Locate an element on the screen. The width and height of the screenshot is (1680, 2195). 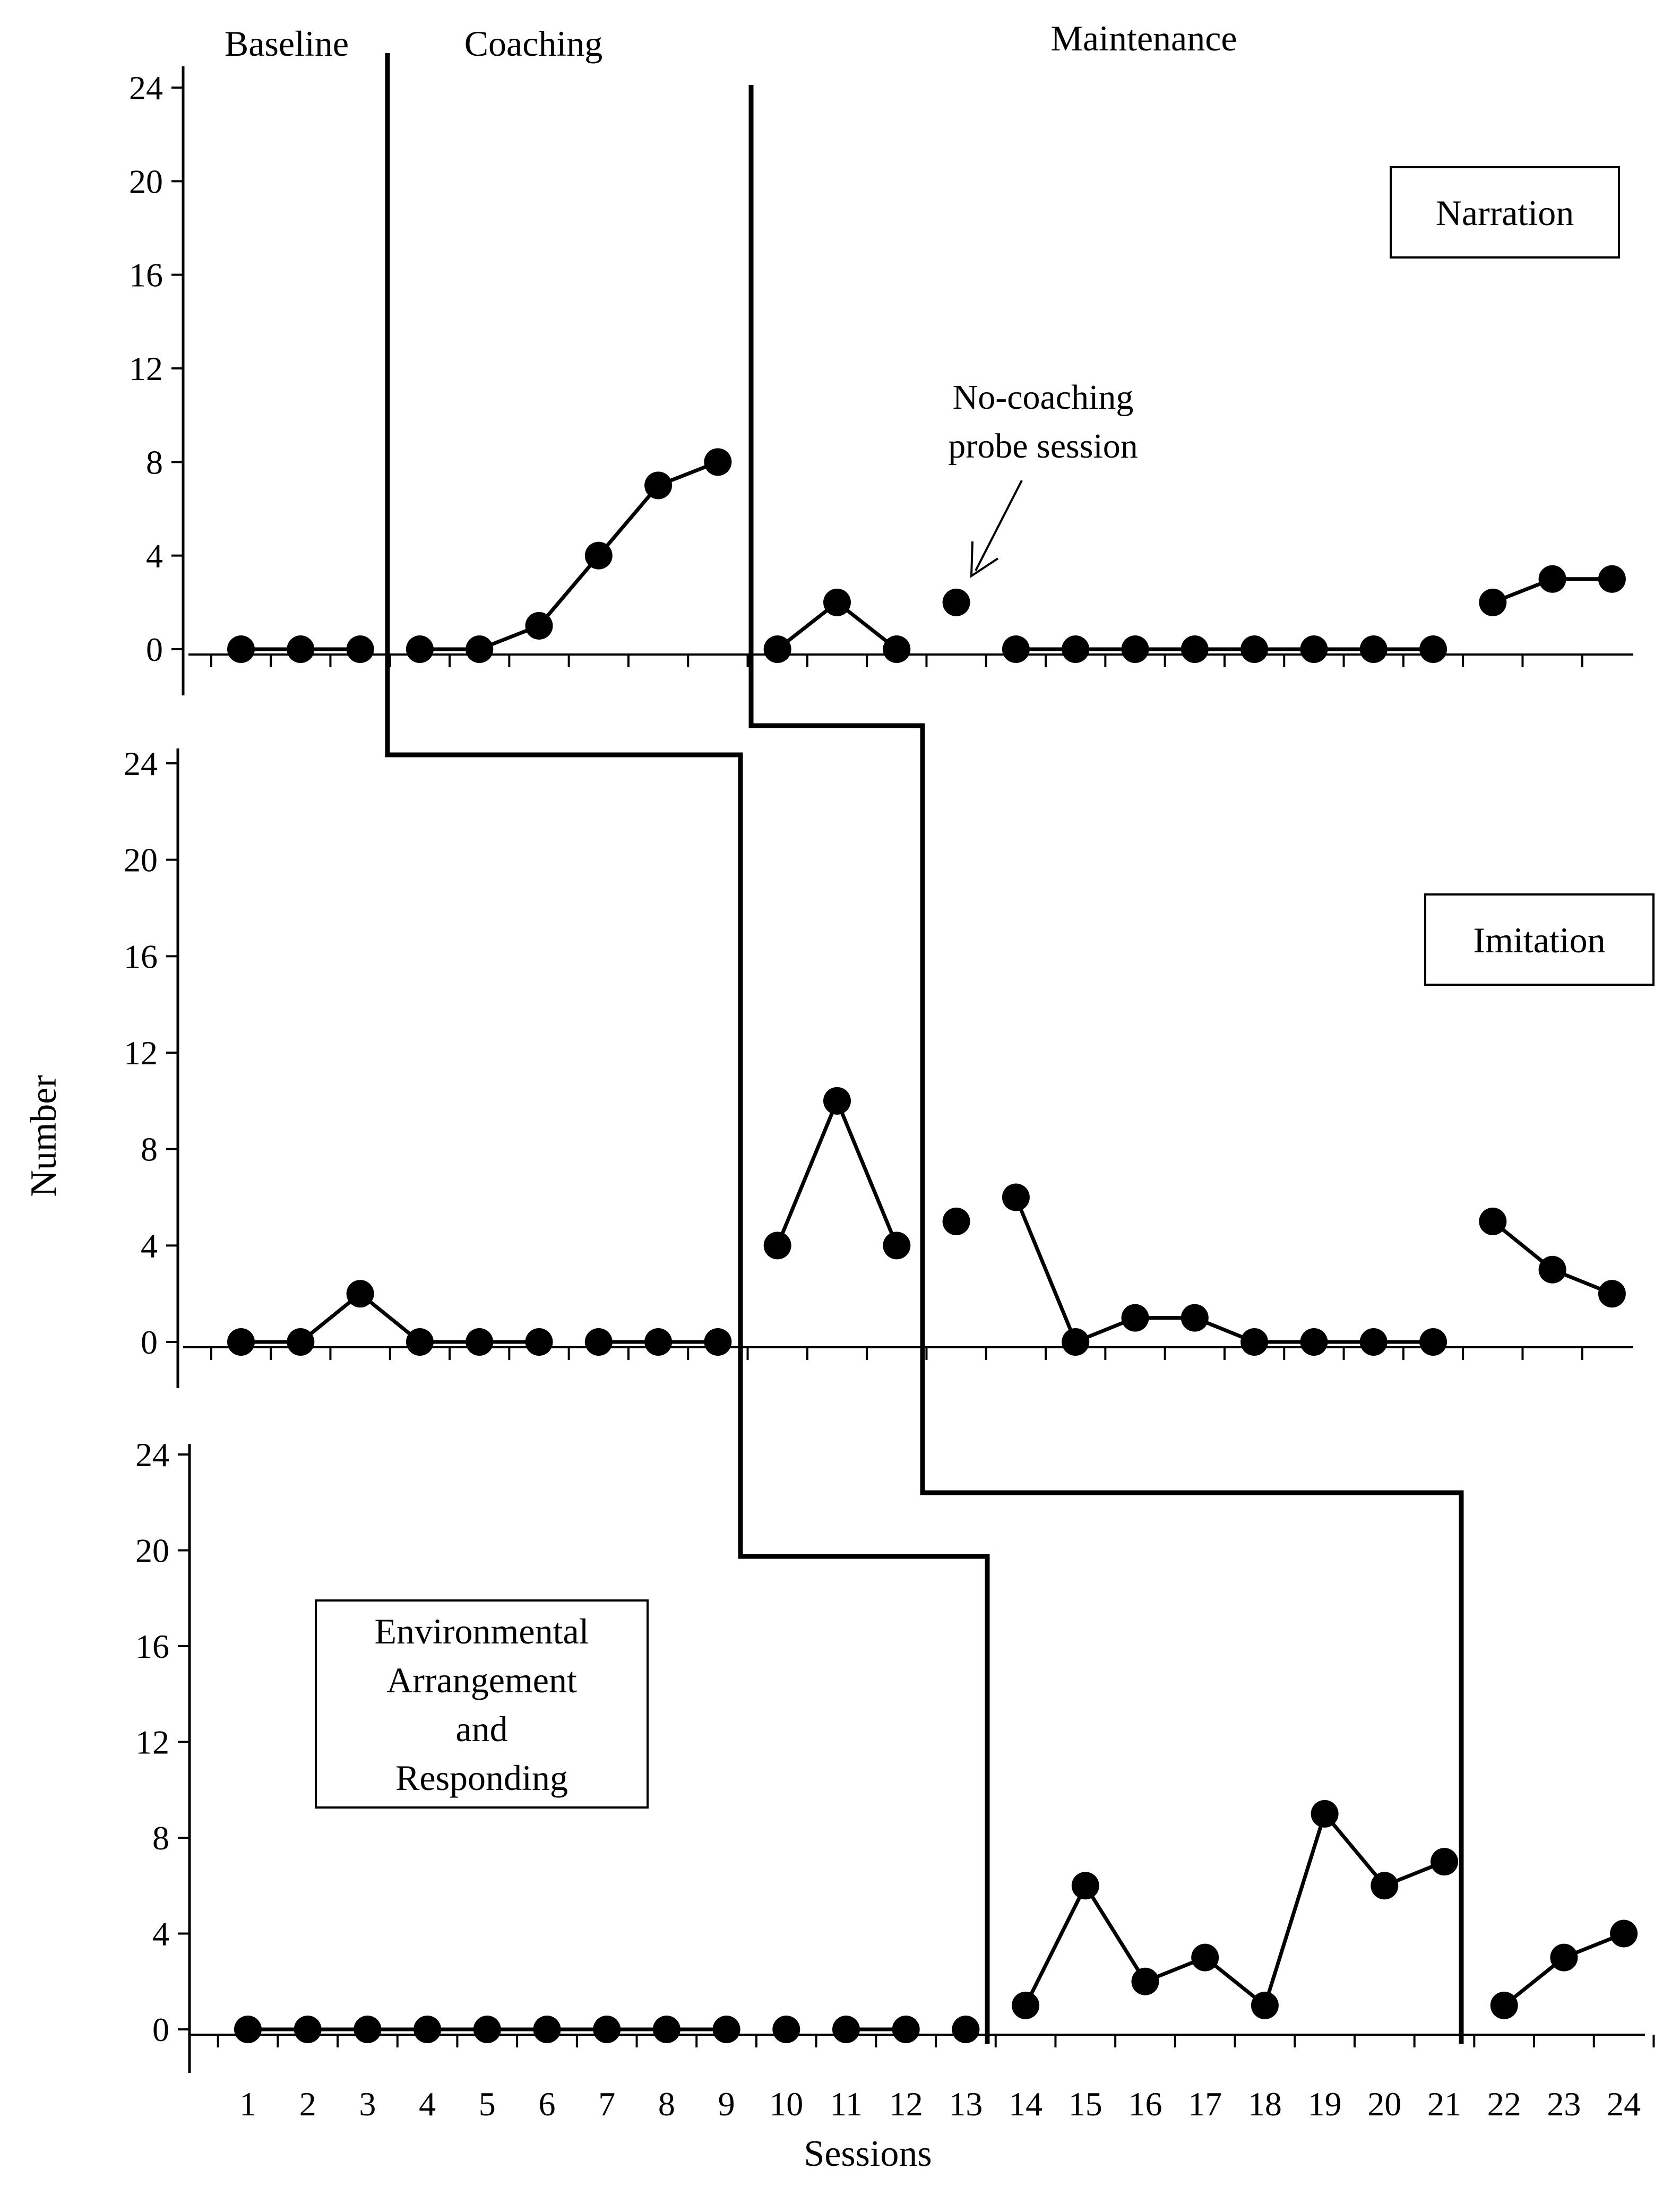
panel-2-y-tick-label: 12 is located at coordinates (141, 1053).